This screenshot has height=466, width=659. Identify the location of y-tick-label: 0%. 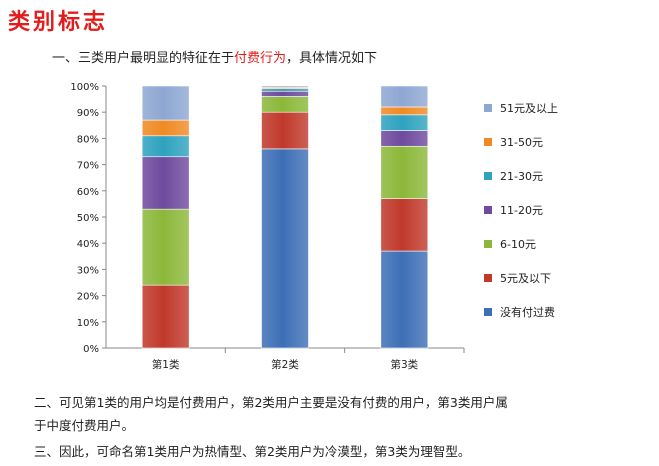
(91, 349).